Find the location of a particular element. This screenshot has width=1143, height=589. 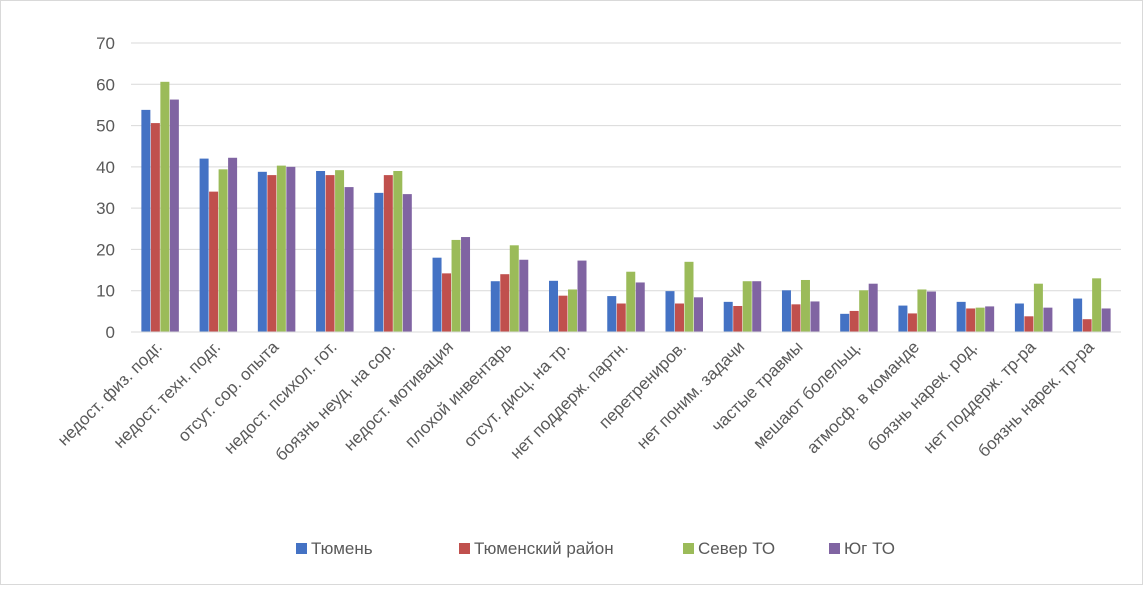

legend-item: Тюменский район is located at coordinates (536, 548).